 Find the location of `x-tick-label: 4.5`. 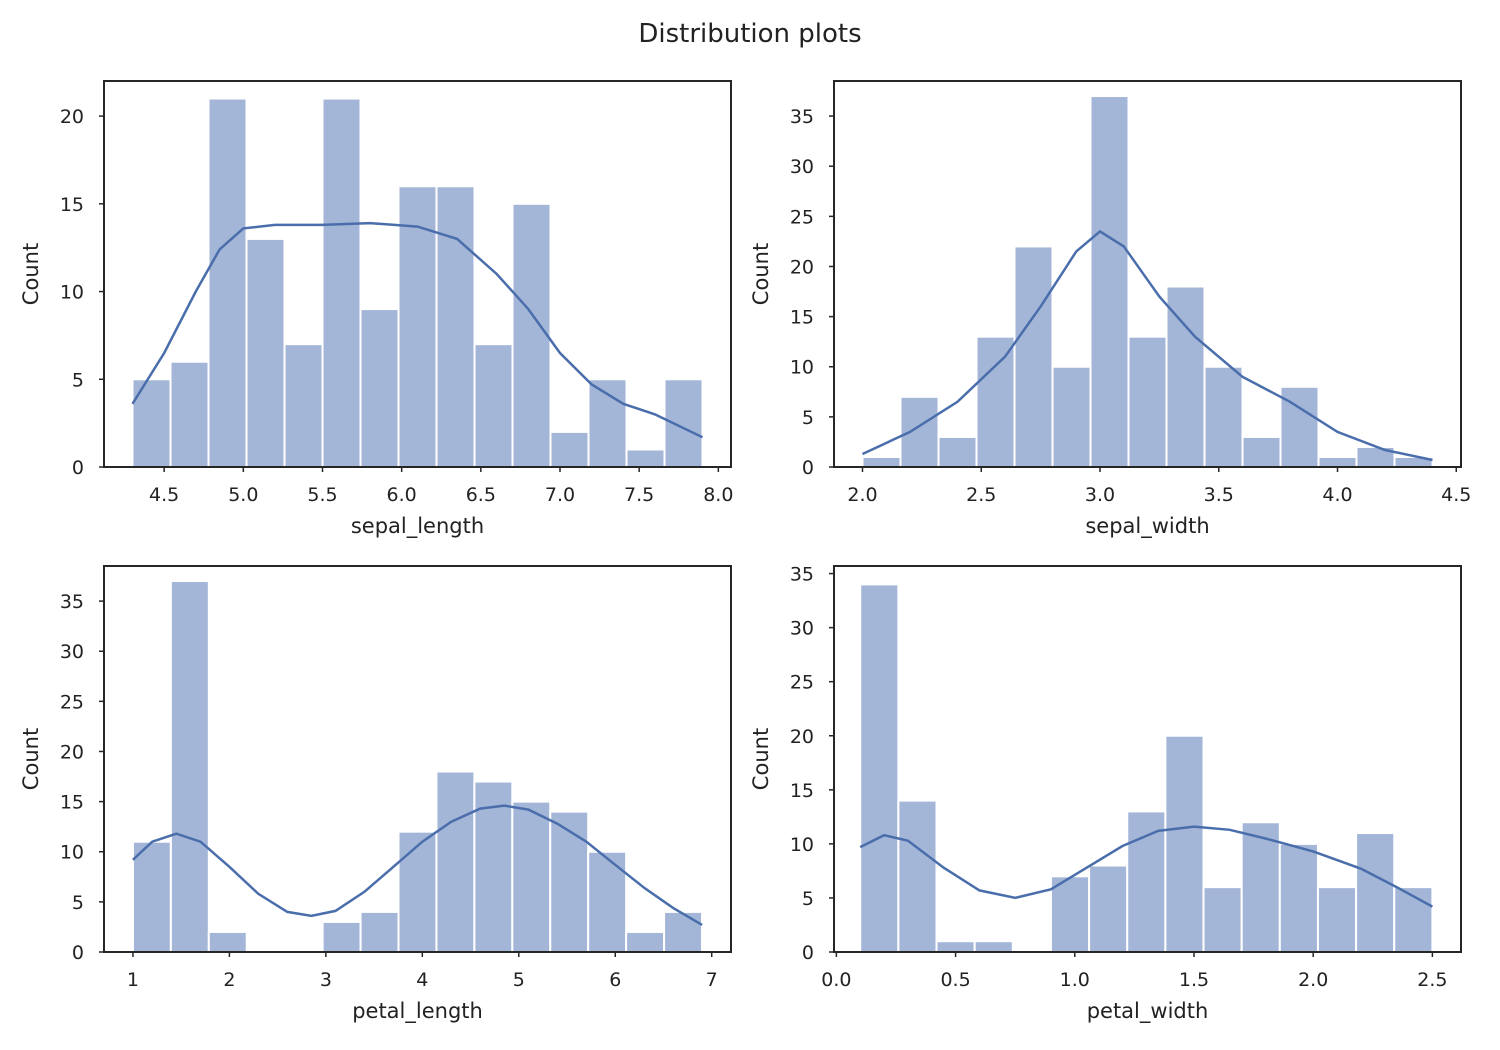

x-tick-label: 4.5 is located at coordinates (164, 495).